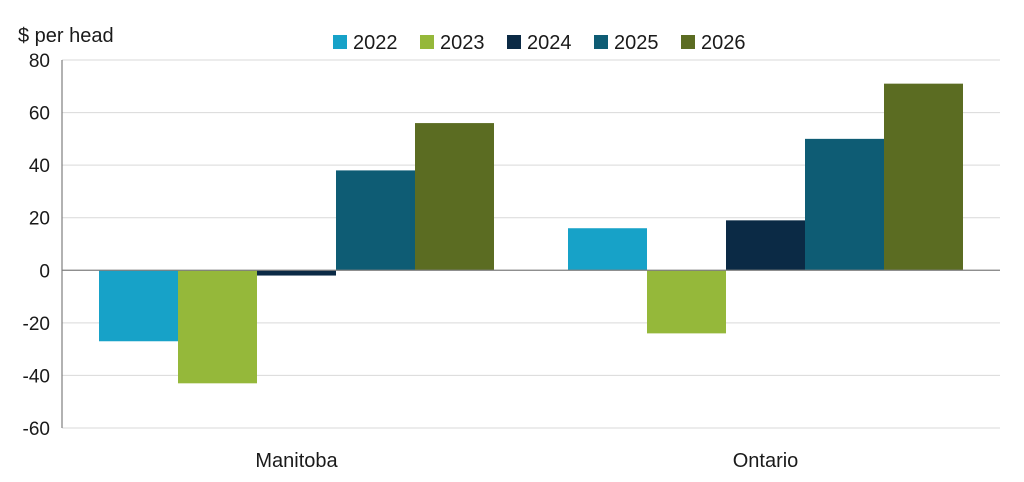 This screenshot has width=1024, height=482. I want to click on legend-swatch-2022, so click(340, 42).